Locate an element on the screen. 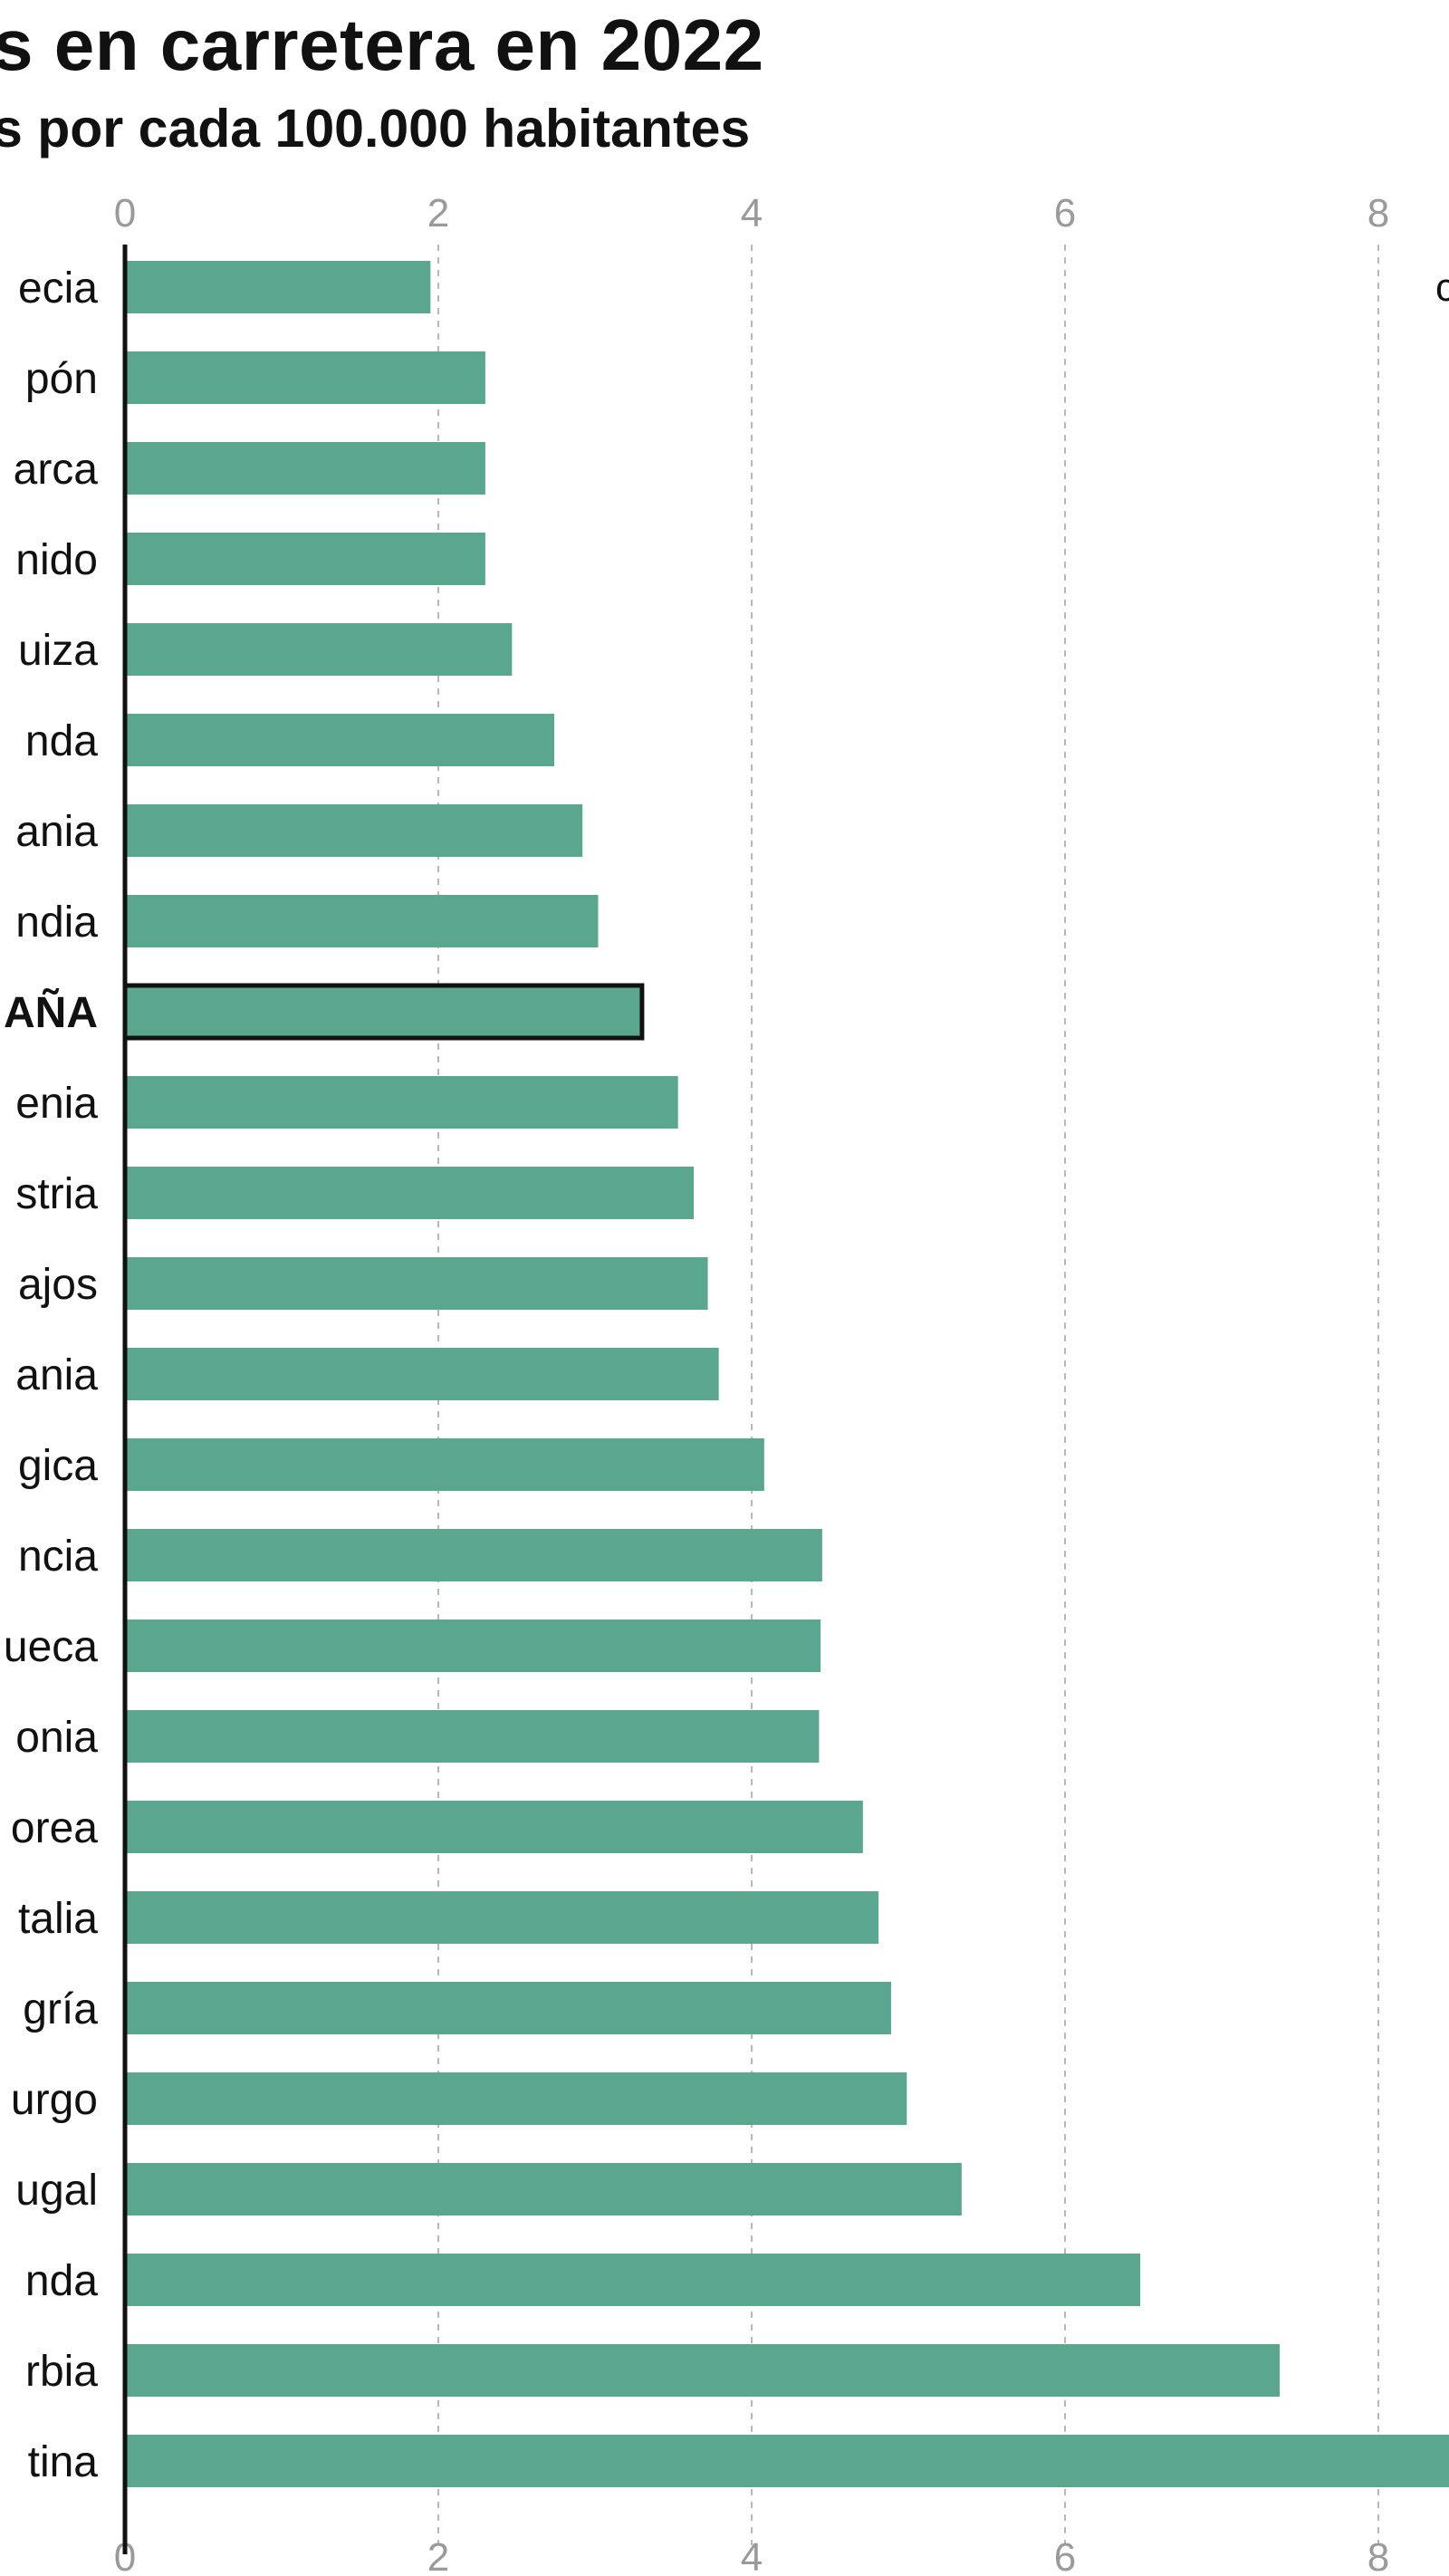 The height and width of the screenshot is (2576, 1449). category-label: ncia is located at coordinates (58, 1557).